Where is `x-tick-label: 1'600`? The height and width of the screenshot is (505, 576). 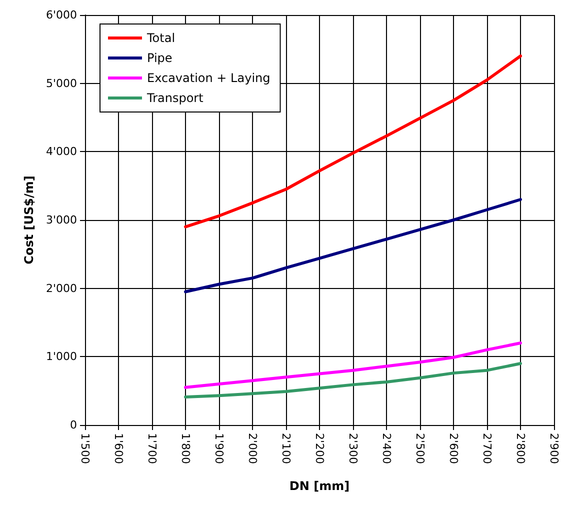
x-tick-label: 1'600 is located at coordinates (118, 448).